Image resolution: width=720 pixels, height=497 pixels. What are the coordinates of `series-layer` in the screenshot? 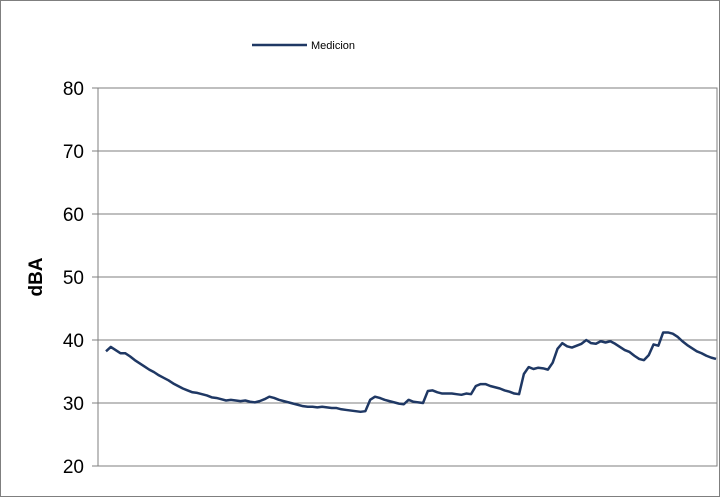 It's located at (411, 372).